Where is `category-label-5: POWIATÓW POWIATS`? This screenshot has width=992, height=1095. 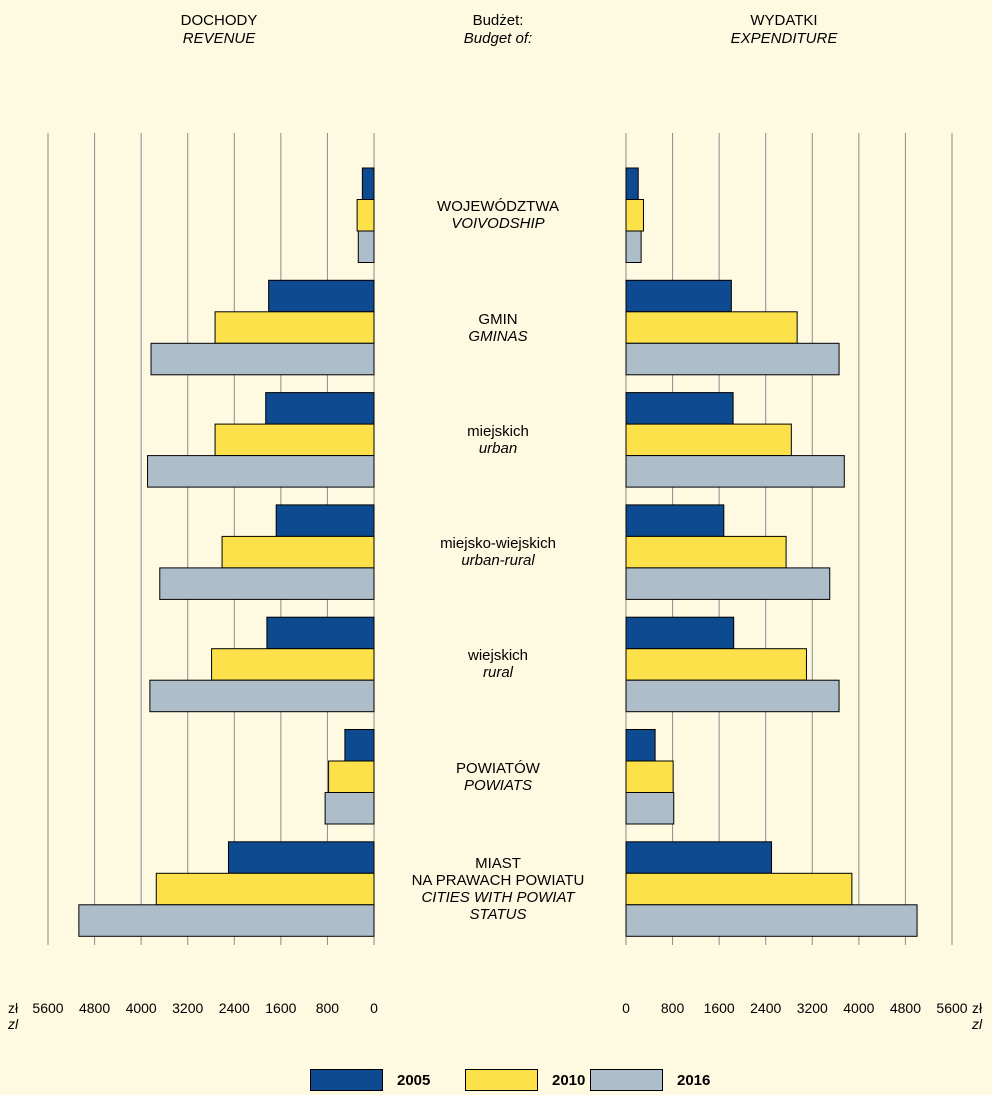
category-label-5: POWIATÓW POWIATS is located at coordinates (498, 777).